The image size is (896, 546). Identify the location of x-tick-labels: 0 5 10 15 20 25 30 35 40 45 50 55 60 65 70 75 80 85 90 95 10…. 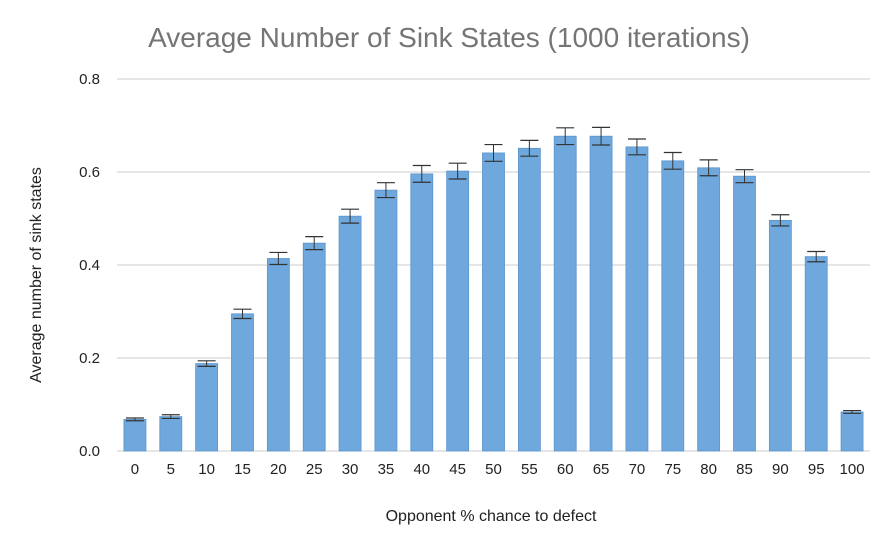
(498, 469).